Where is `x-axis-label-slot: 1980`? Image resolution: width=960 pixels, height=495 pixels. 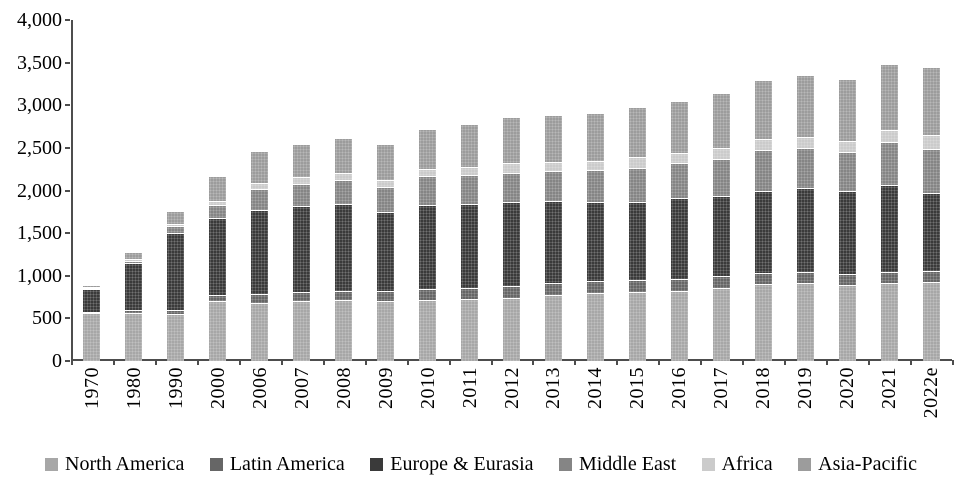
x-axis-label-slot: 1980 is located at coordinates (134, 407).